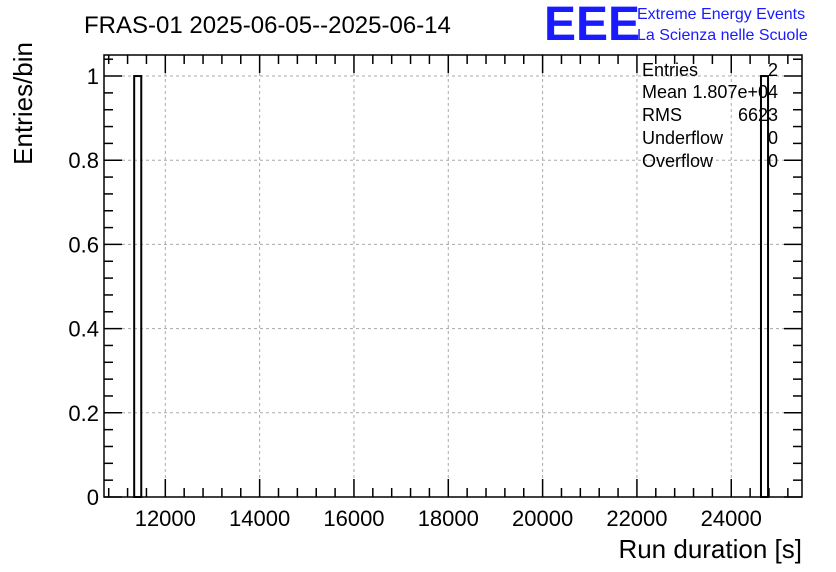  Describe the element at coordinates (636, 518) in the screenshot. I see `x-tick-label: 22000` at that location.